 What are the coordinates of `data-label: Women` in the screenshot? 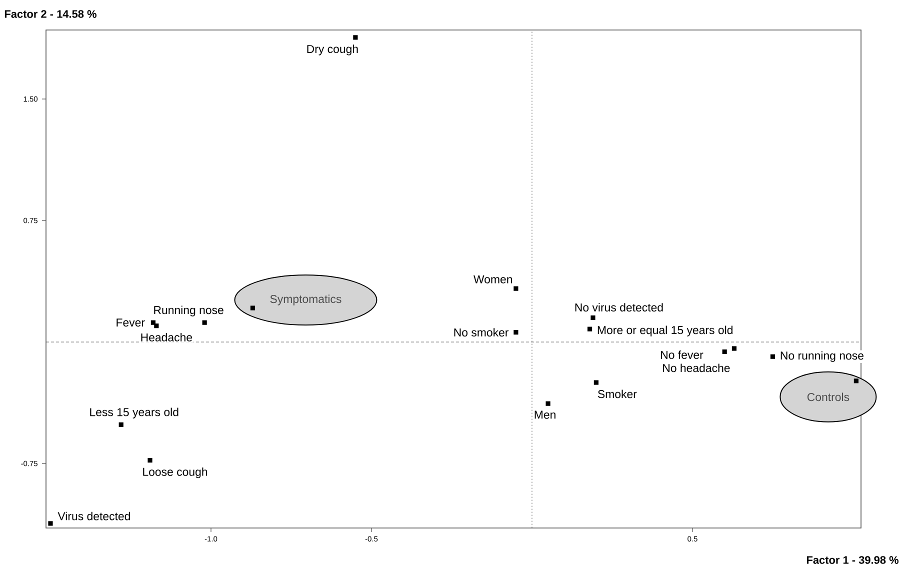 It's located at (493, 279).